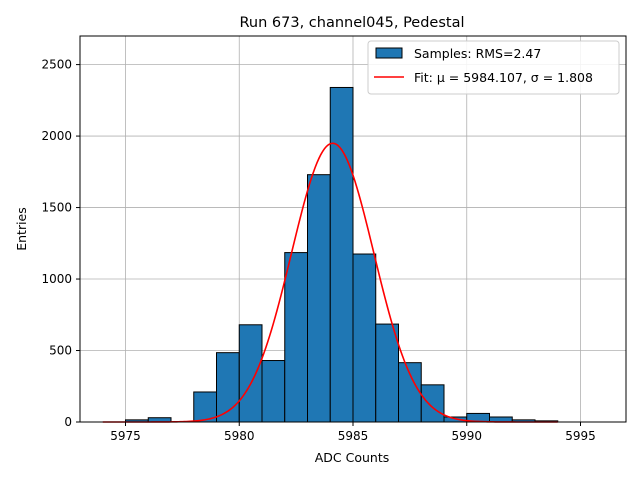 The height and width of the screenshot is (480, 640). What do you see at coordinates (389, 53) in the screenshot?
I see `legend-histogram-swatch` at bounding box center [389, 53].